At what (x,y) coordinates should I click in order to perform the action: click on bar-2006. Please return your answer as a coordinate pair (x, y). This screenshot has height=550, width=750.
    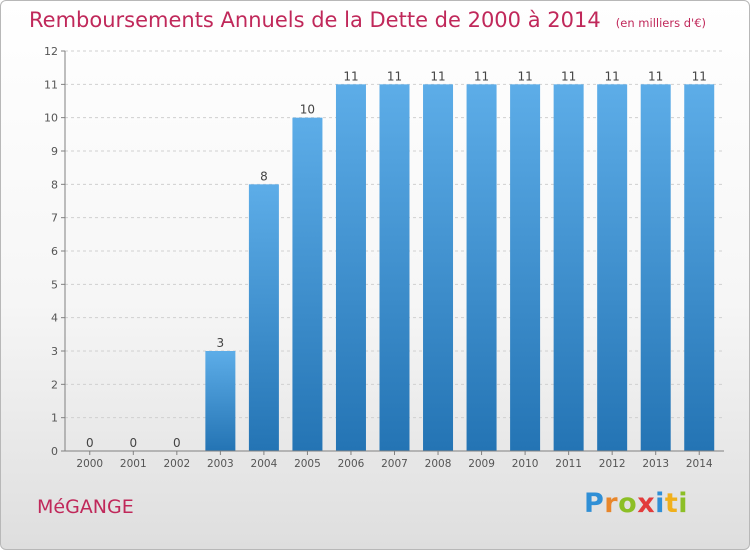
    Looking at the image, I should click on (350, 267).